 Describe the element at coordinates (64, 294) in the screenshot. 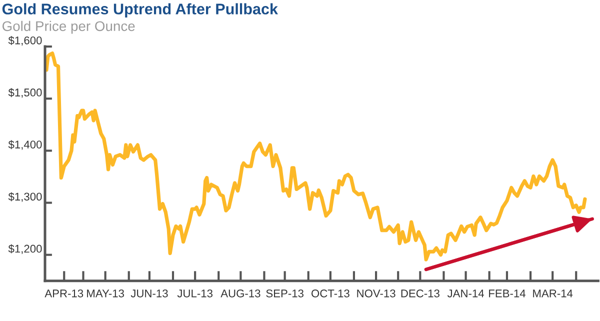

I see `x-tick-label: APR-13` at that location.